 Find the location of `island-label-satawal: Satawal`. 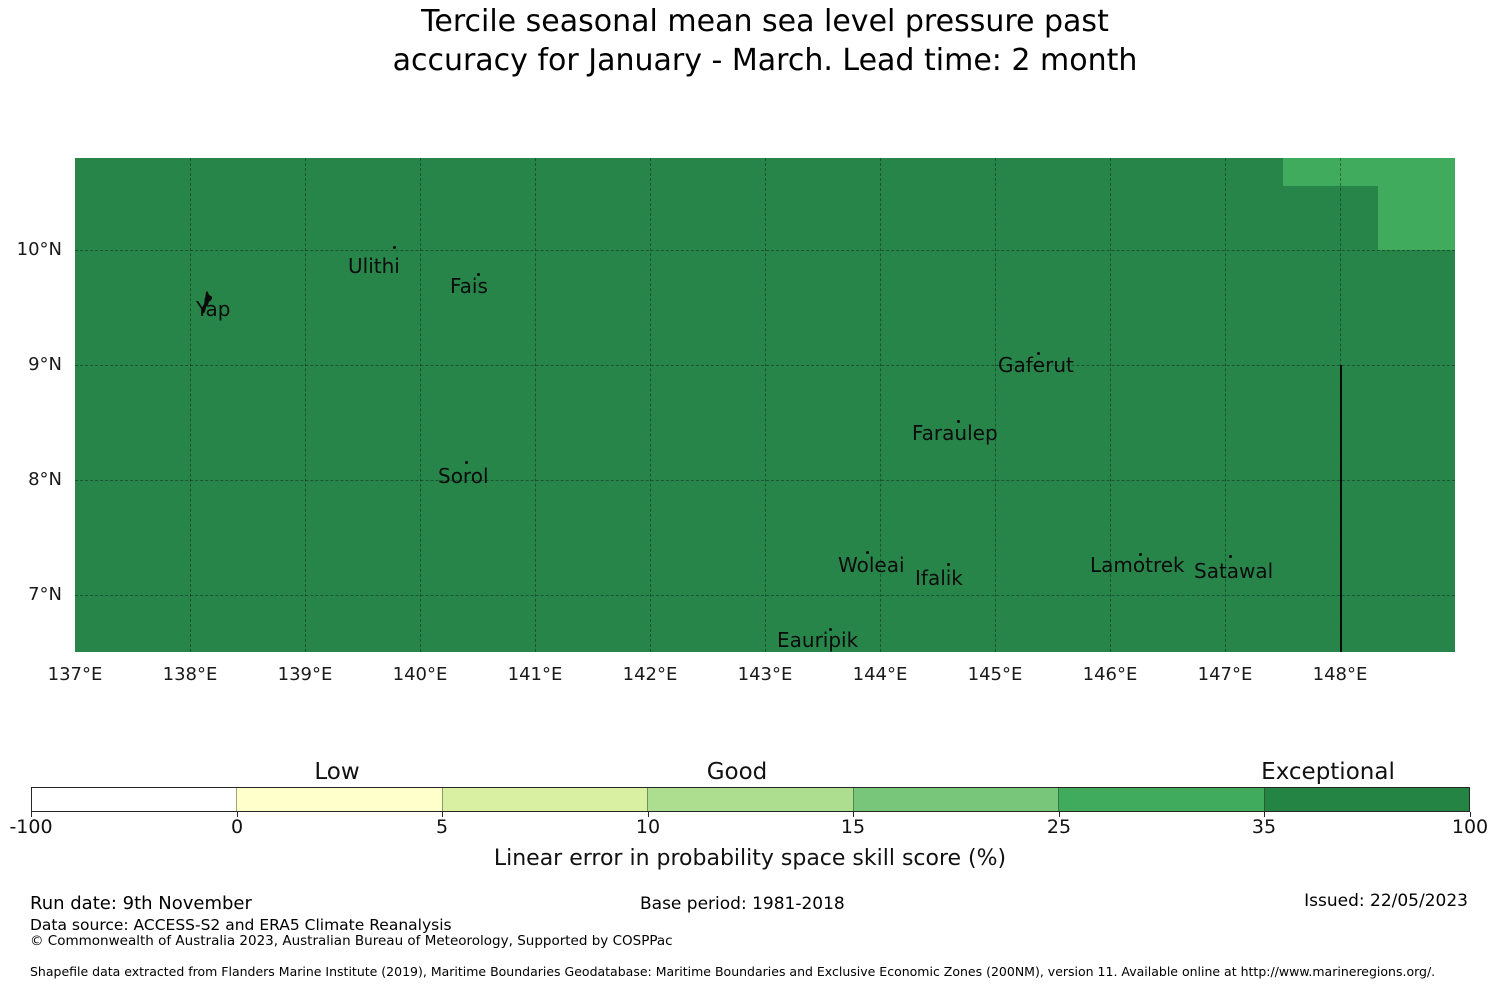

island-label-satawal: Satawal is located at coordinates (1234, 571).